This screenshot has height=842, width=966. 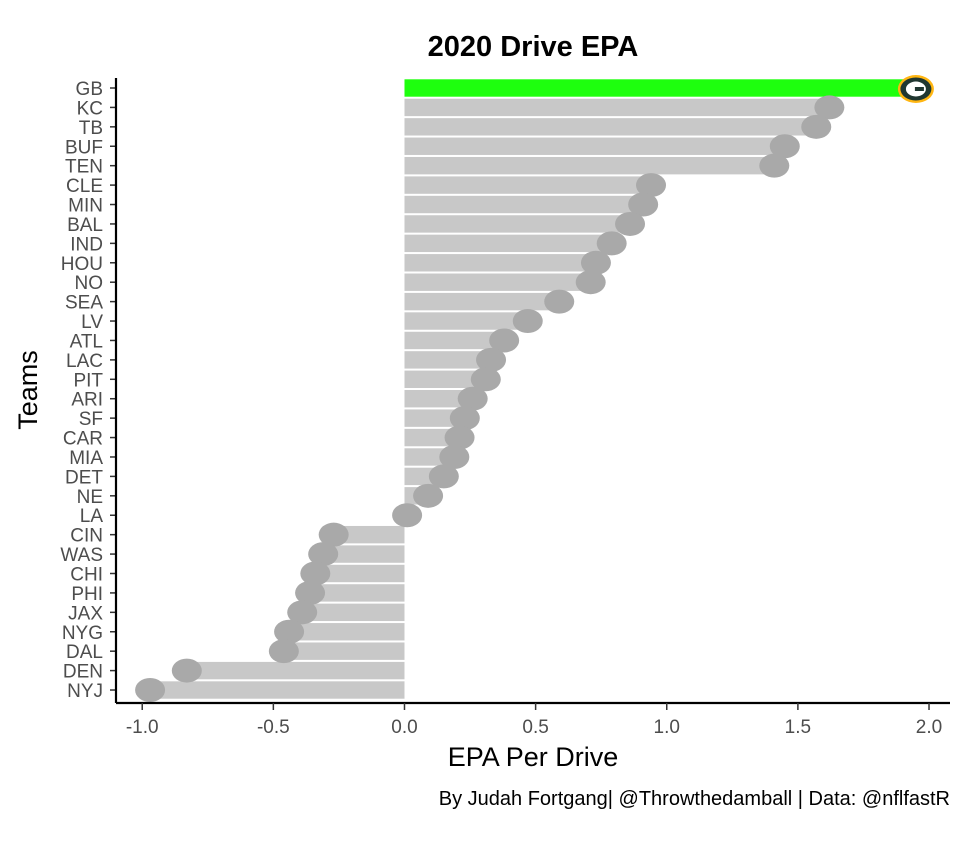 I want to click on y-tick-label-bal: BAL, so click(x=85, y=225).